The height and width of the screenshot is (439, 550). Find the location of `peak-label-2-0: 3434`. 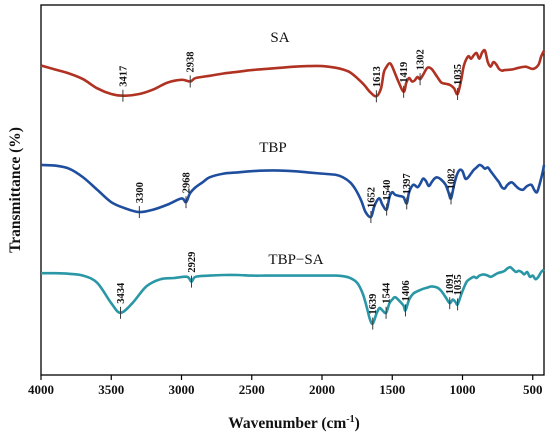

peak-label-2-0: 3434 is located at coordinates (121, 293).